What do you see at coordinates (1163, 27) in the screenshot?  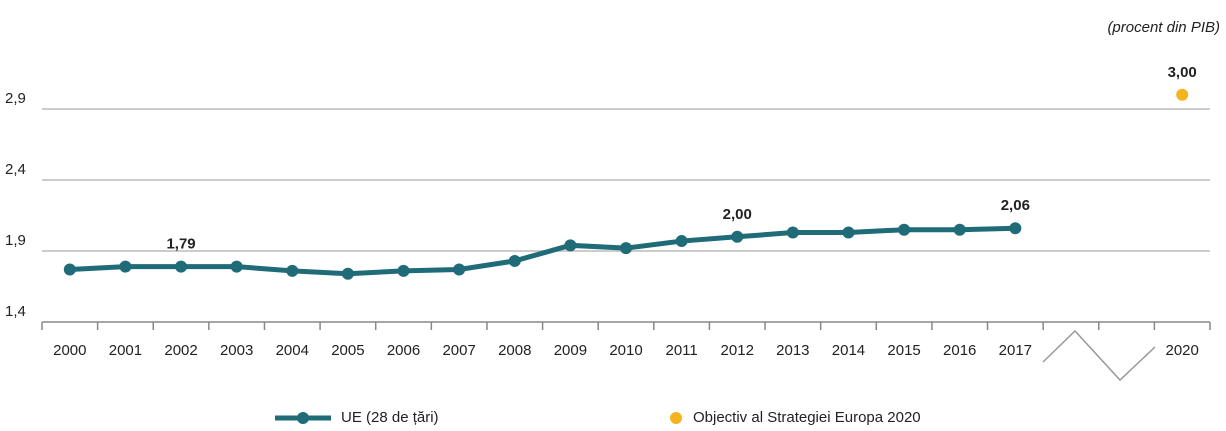 I see `unit-note: (procent din PIB)` at bounding box center [1163, 27].